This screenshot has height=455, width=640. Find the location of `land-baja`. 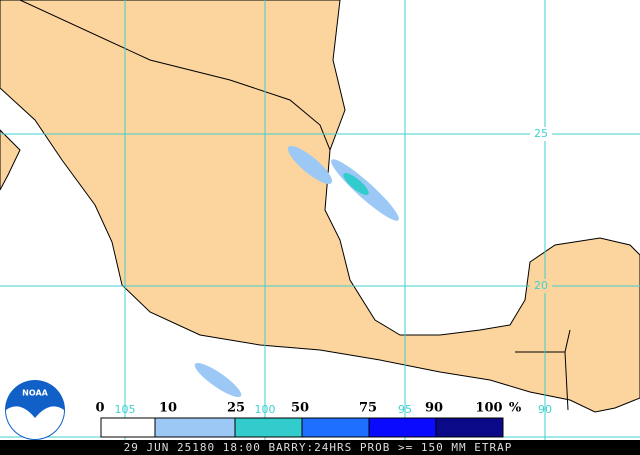

land-baja is located at coordinates (10, 160).